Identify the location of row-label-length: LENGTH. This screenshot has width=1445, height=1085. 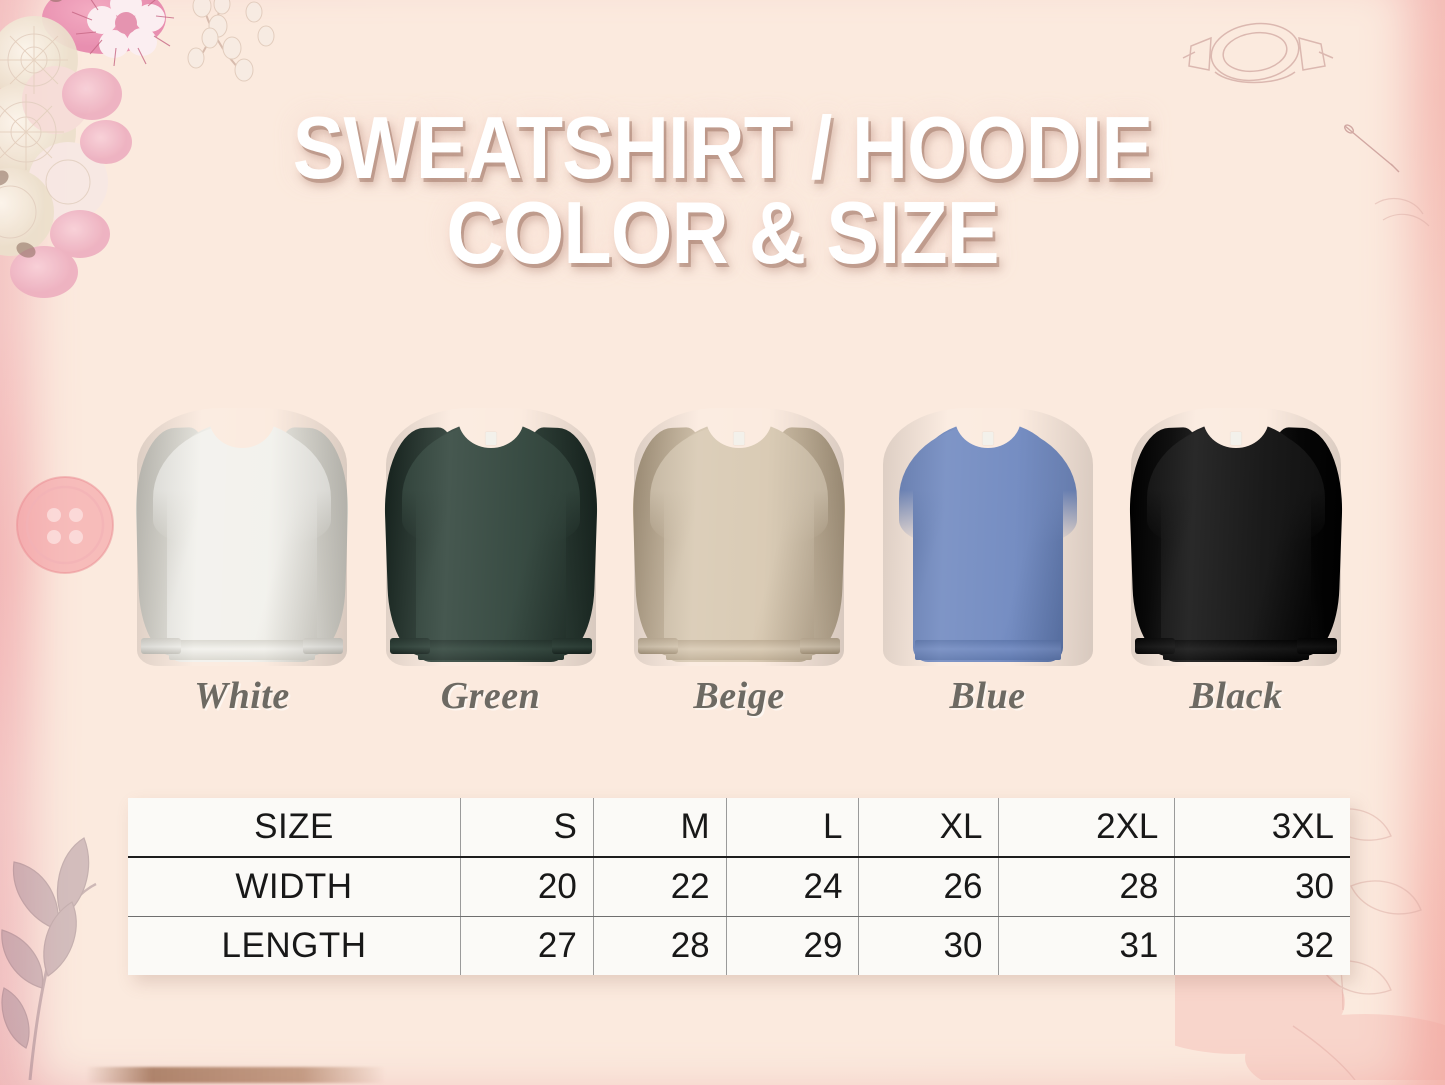
(294, 945).